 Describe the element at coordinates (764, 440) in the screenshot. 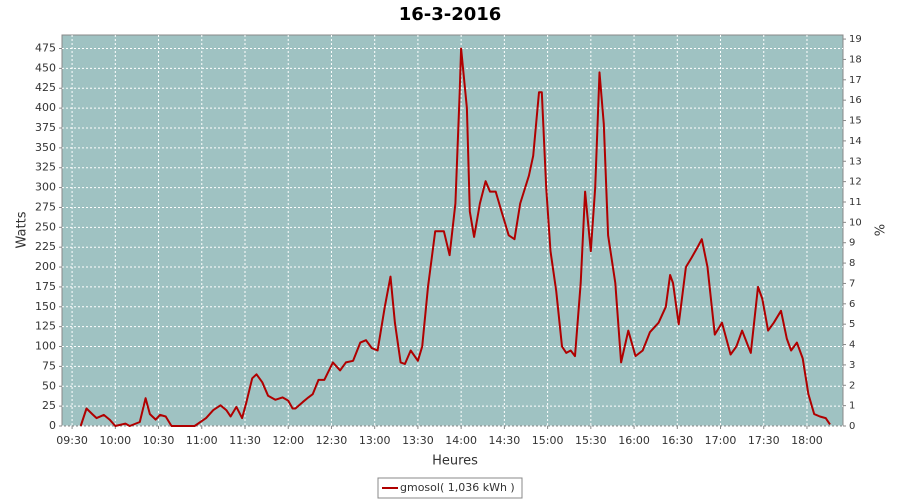

I see `x-tick-label: 17:30` at that location.